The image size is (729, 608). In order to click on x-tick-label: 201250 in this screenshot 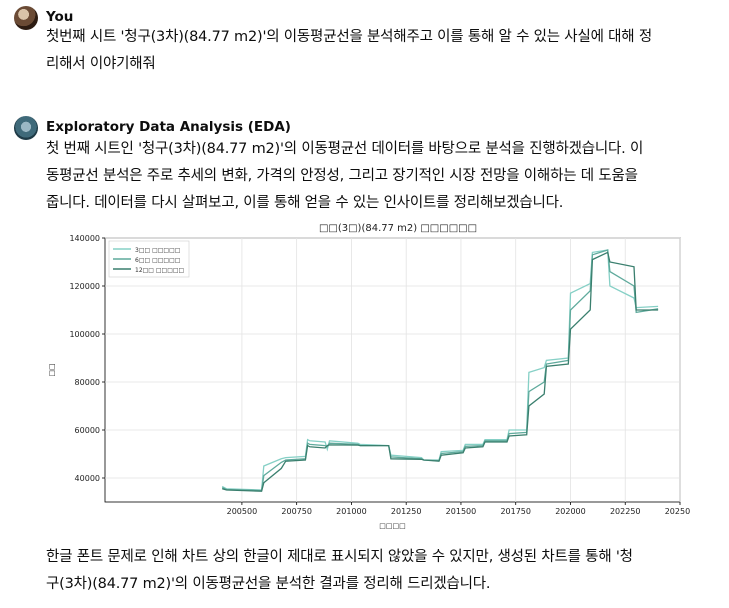, I will do `click(406, 511)`.